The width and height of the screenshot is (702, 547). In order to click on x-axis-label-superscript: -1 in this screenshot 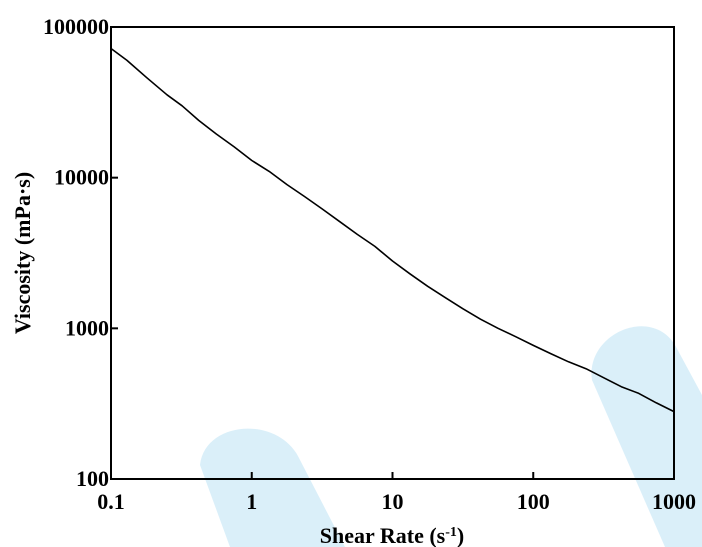, I will do `click(451, 532)`.